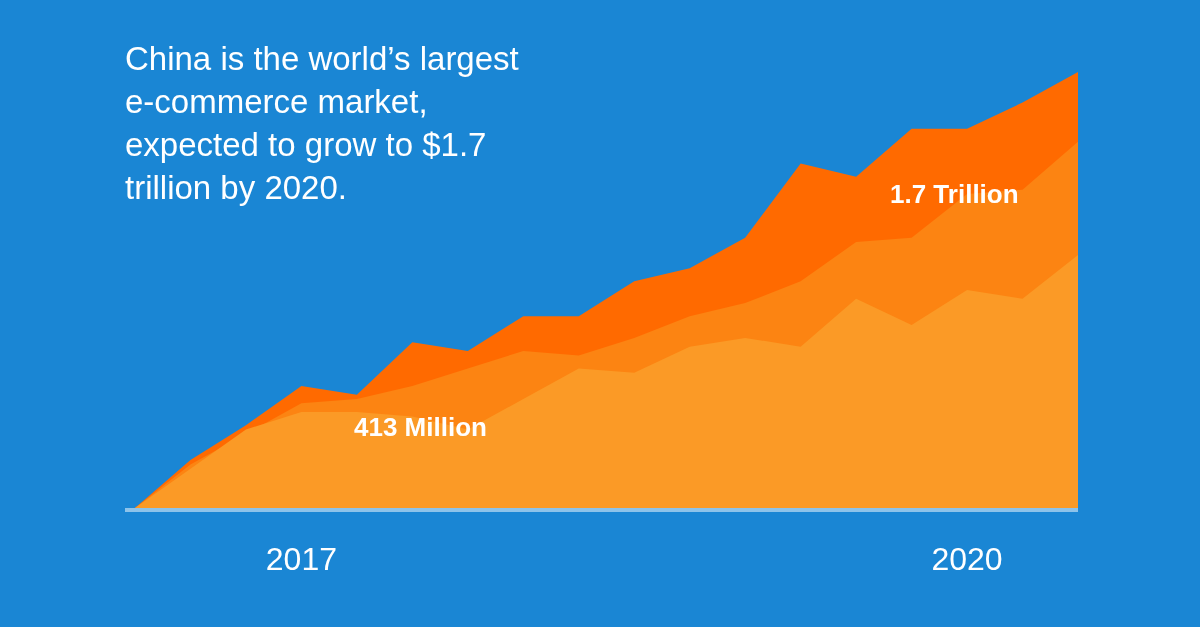  I want to click on annotation: 1.7 Trillion, so click(954, 194).